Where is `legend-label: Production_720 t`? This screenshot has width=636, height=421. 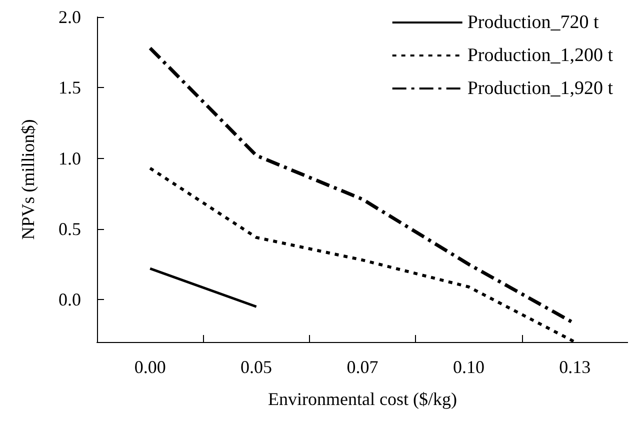
legend-label: Production_720 t is located at coordinates (533, 22).